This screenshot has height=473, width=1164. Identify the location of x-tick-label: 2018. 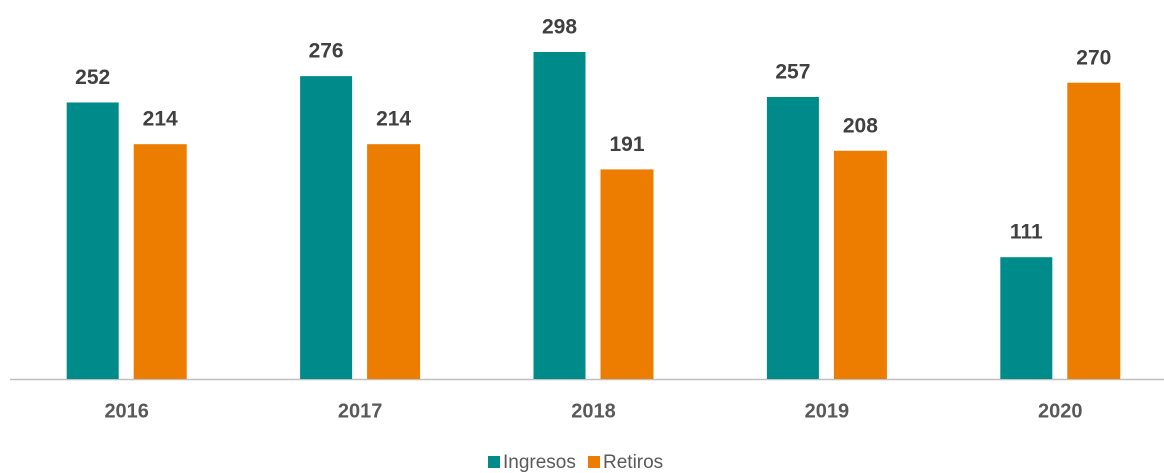
(593, 411).